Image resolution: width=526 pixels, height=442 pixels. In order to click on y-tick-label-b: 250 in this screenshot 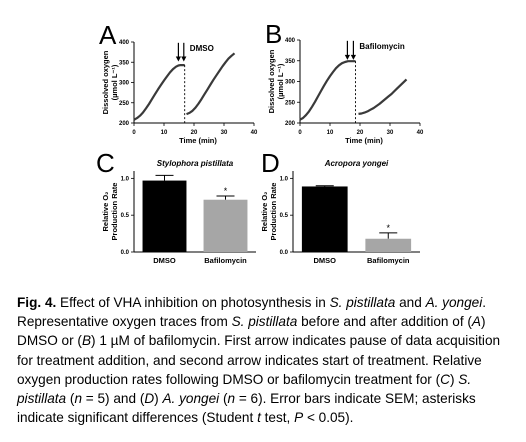, I will do `click(290, 103)`.